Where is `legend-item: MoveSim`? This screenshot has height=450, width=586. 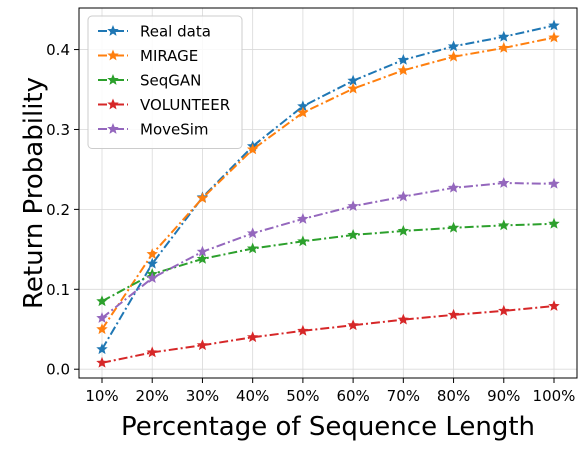 legend-item: MoveSim is located at coordinates (153, 130).